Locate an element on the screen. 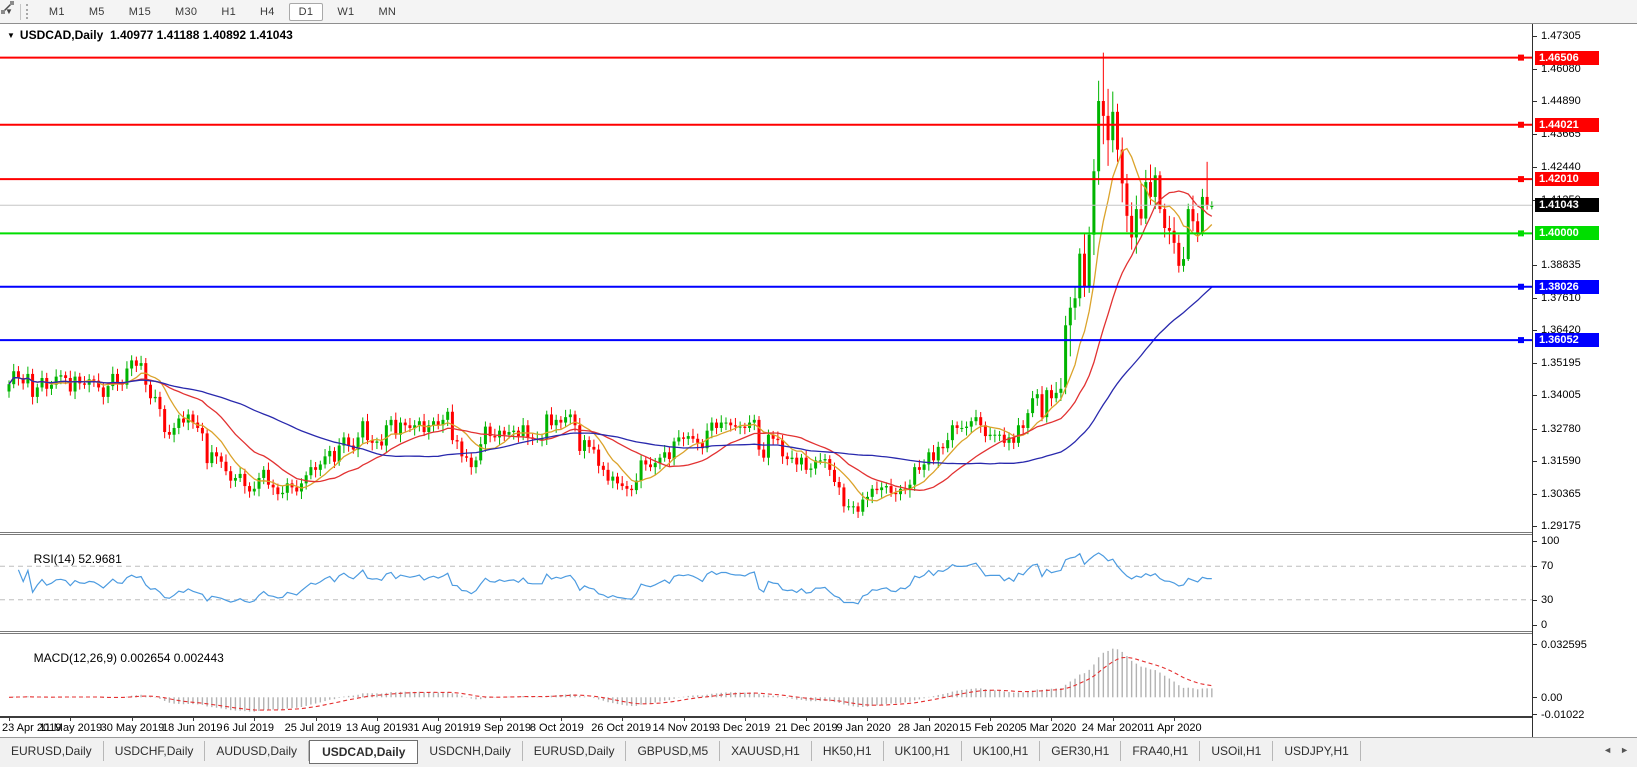 The height and width of the screenshot is (767, 1637). dropdown-arrow-icon: ▼ is located at coordinates (9, 11).